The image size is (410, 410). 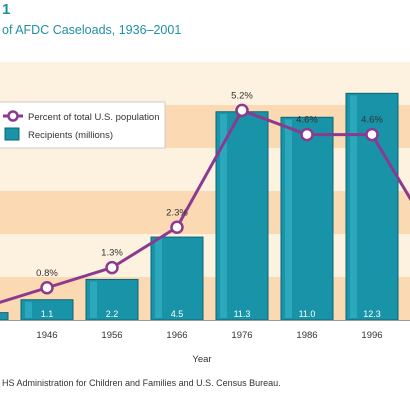 I want to click on bar-value-label: 2.2, so click(x=112, y=314).